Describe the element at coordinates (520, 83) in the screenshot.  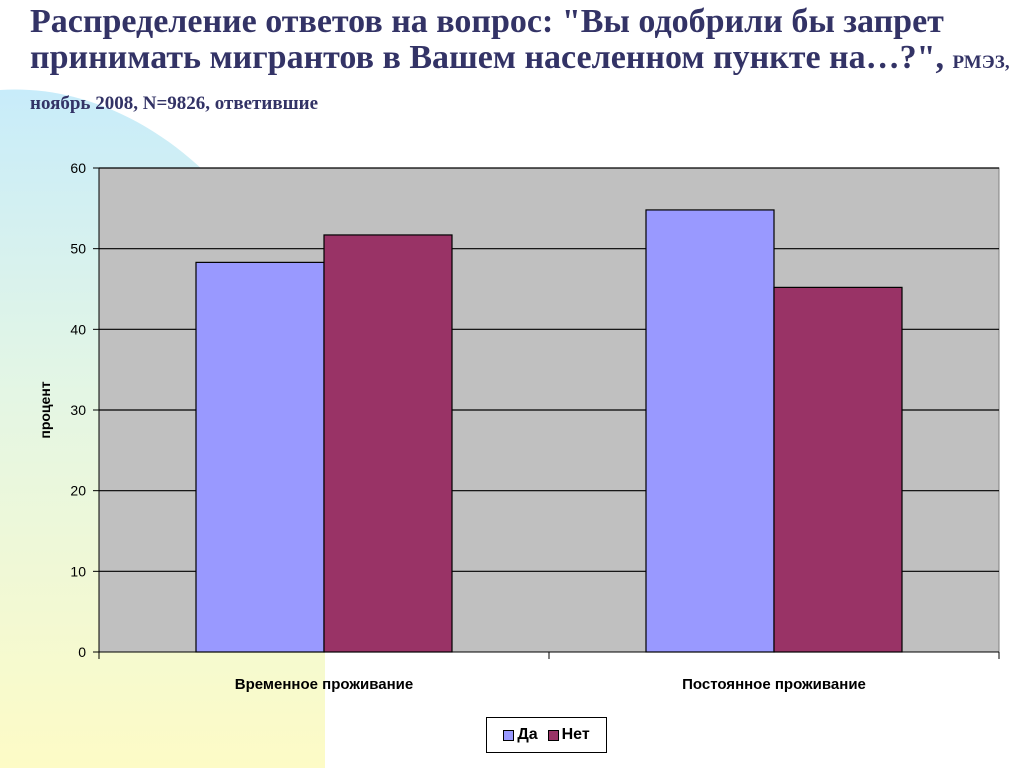
I see `title-subtitle: РМЭЗ, ноябрь 2008, N=9826, ответившие` at that location.